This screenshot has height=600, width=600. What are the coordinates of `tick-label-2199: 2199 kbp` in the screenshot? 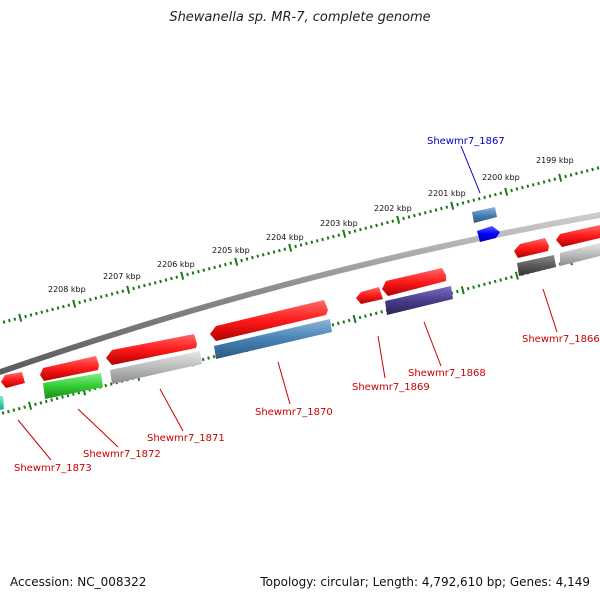 It's located at (555, 160).